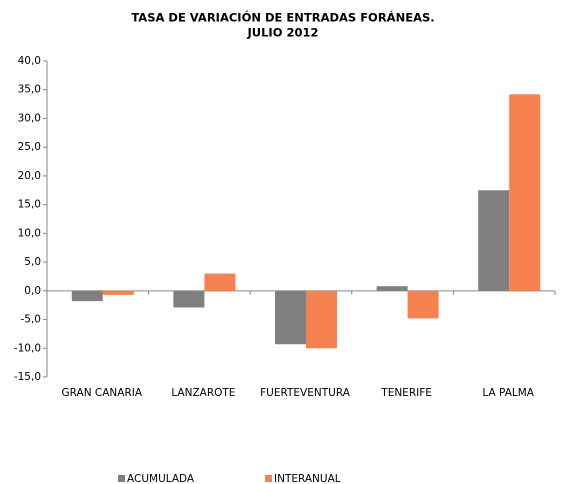 The width and height of the screenshot is (569, 484). Describe the element at coordinates (508, 393) in the screenshot. I see `x-tick-label: LA PALMA` at that location.